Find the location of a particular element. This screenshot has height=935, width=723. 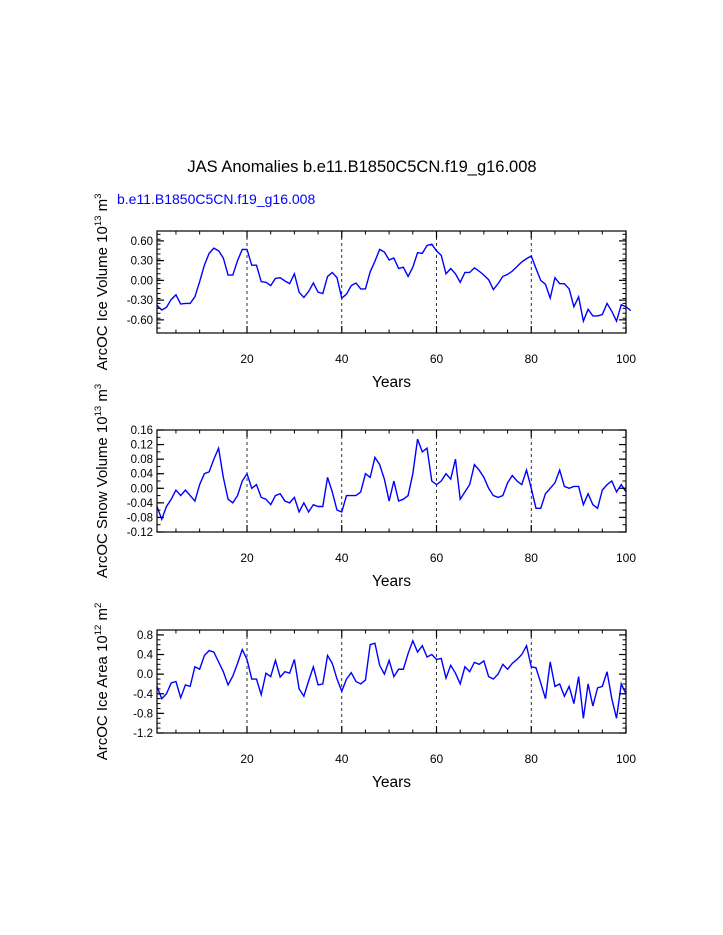

ice-area-plot-frame is located at coordinates (391, 681).